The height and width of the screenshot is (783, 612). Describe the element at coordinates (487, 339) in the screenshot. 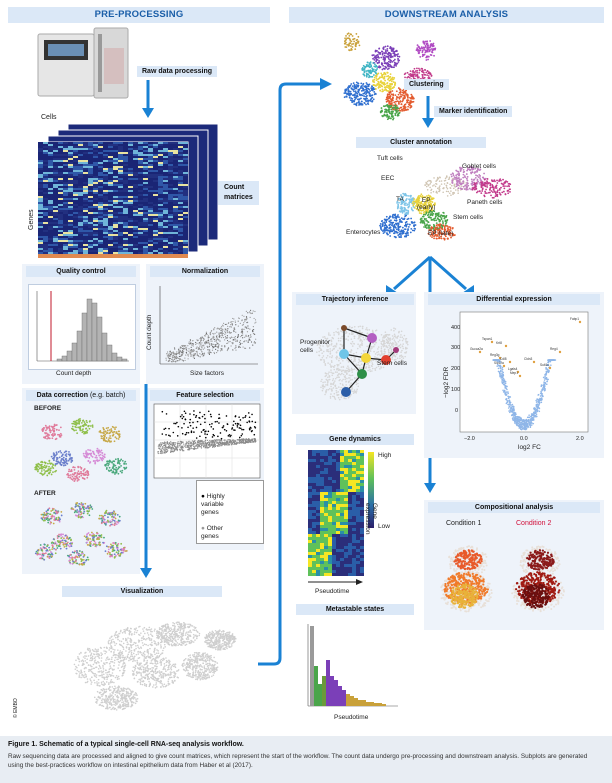

I see `volcano-gene-label: Tspan1` at that location.